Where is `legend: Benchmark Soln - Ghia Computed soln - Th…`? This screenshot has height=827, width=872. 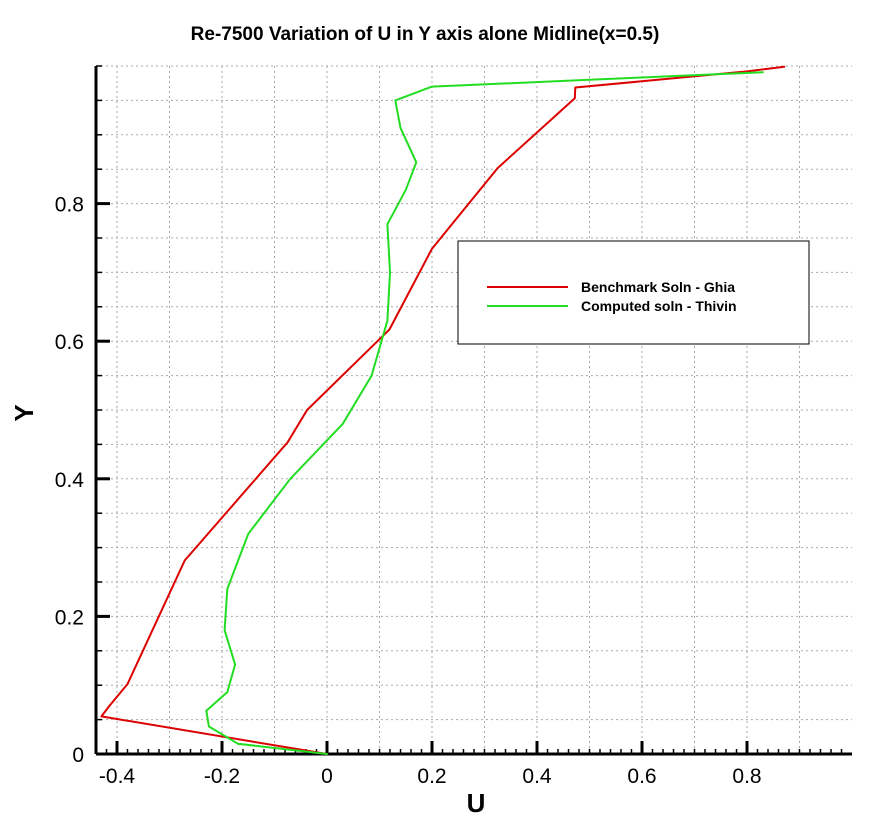 legend: Benchmark Soln - Ghia Computed soln - Th… is located at coordinates (633, 292).